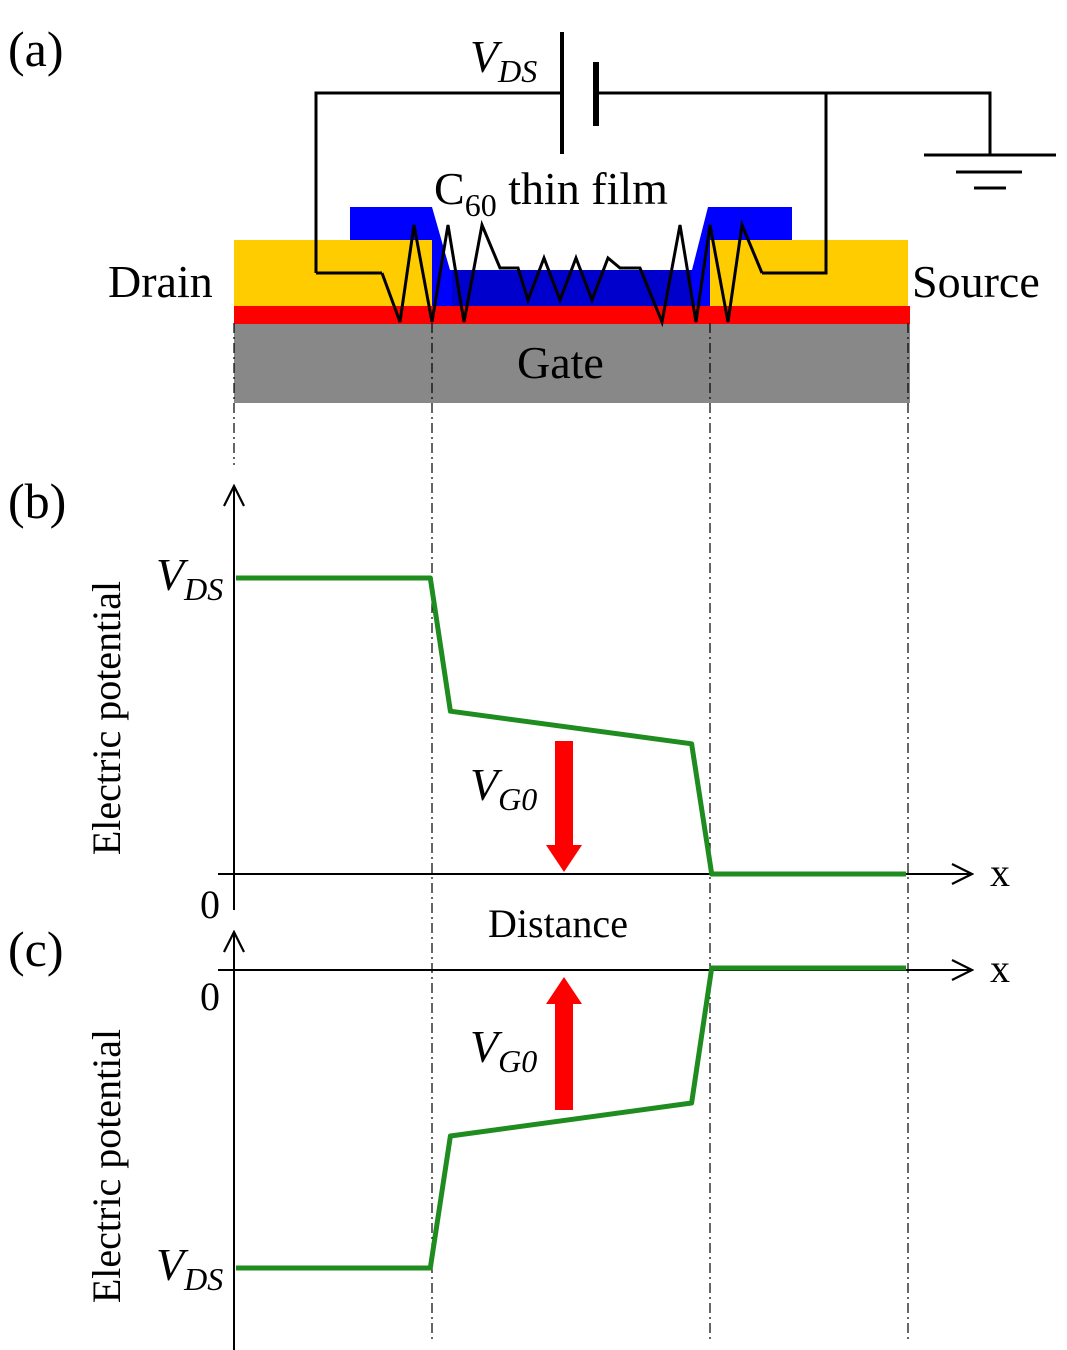  I want to click on battery-symbol, so click(579, 93).